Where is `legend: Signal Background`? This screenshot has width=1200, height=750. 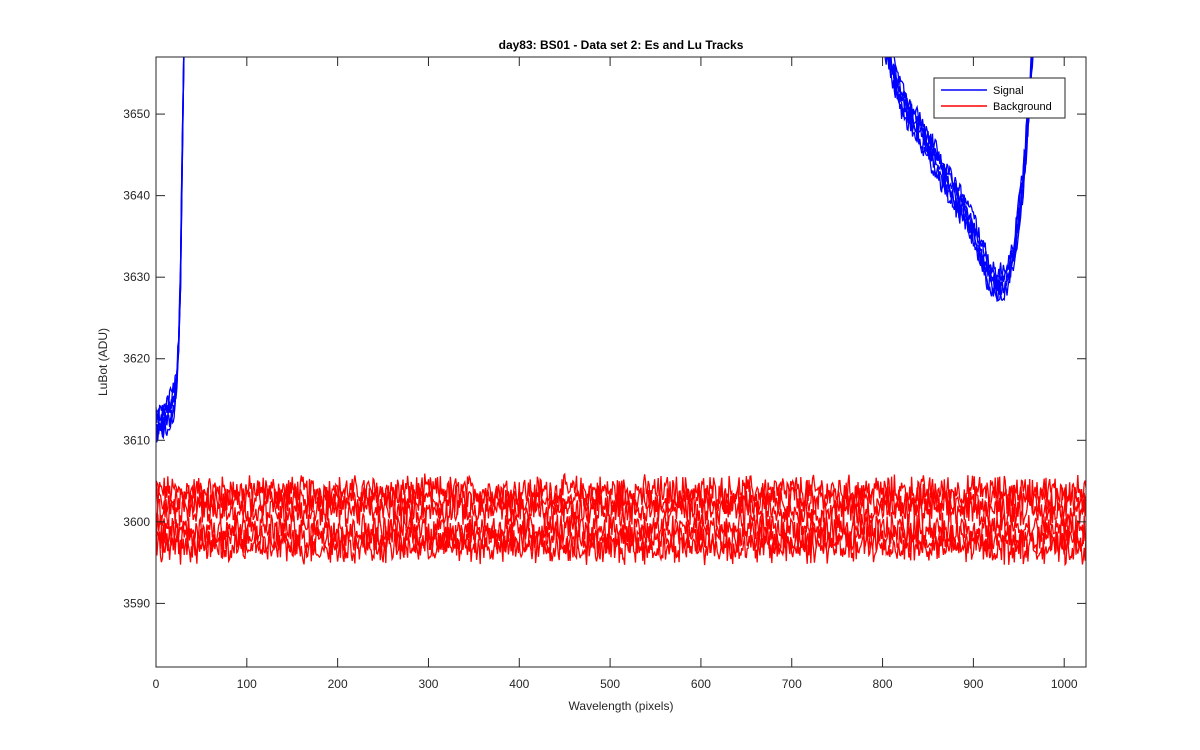 legend: Signal Background is located at coordinates (999, 98).